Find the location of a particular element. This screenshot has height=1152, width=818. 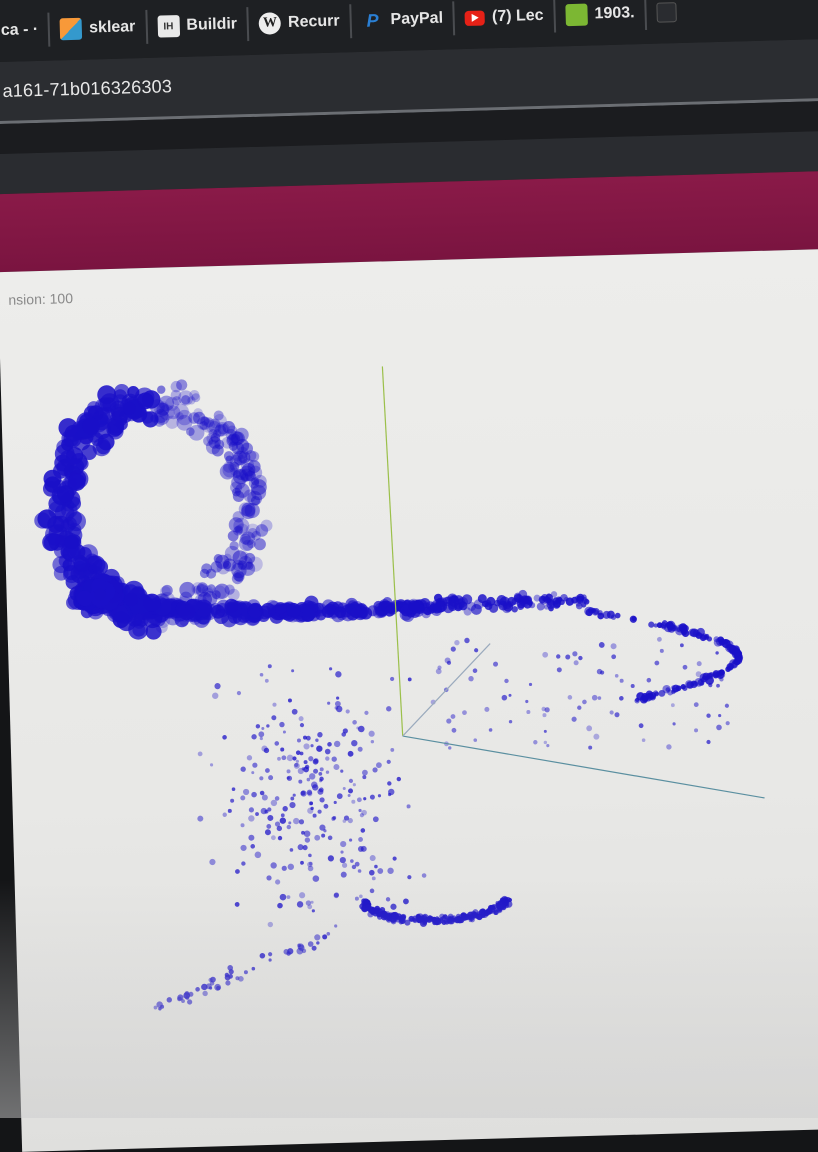

bookmark-item-0: ca - · is located at coordinates (25, 30).